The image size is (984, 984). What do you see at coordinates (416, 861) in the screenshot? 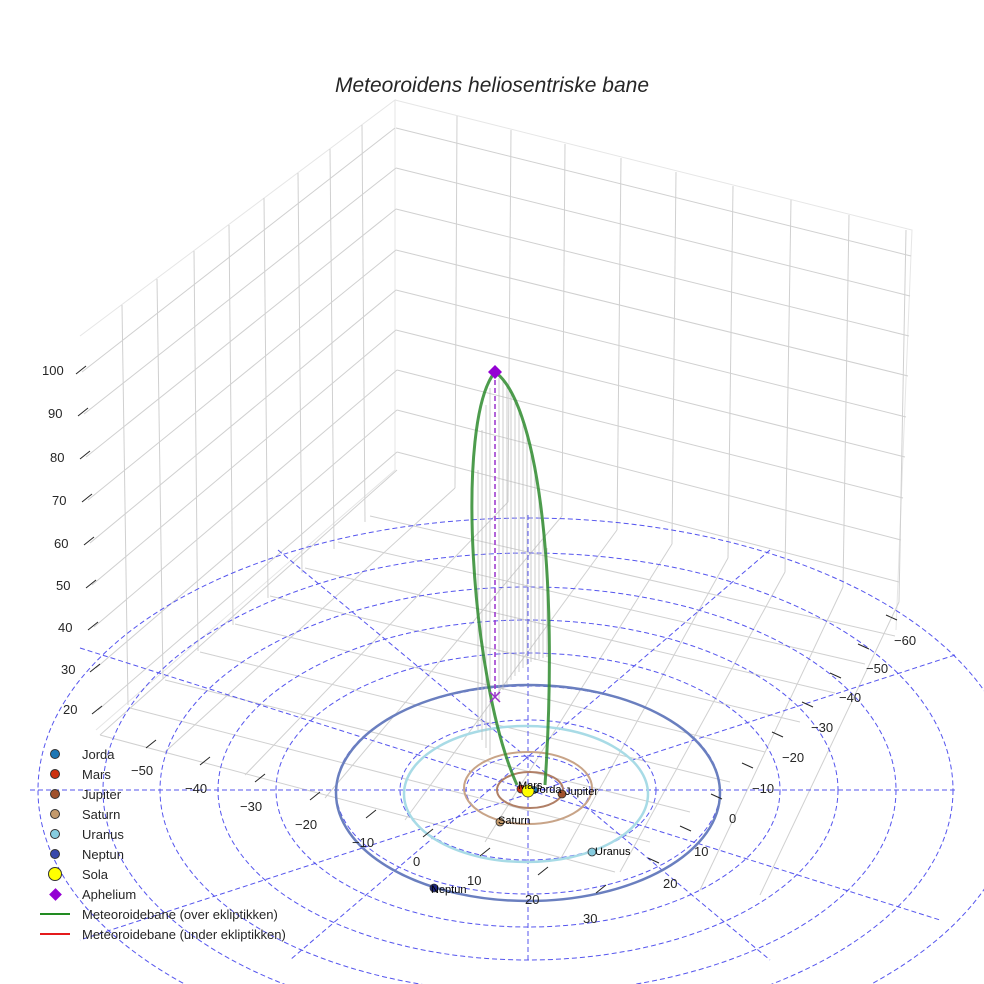
I see `x-tick: 0` at bounding box center [416, 861].